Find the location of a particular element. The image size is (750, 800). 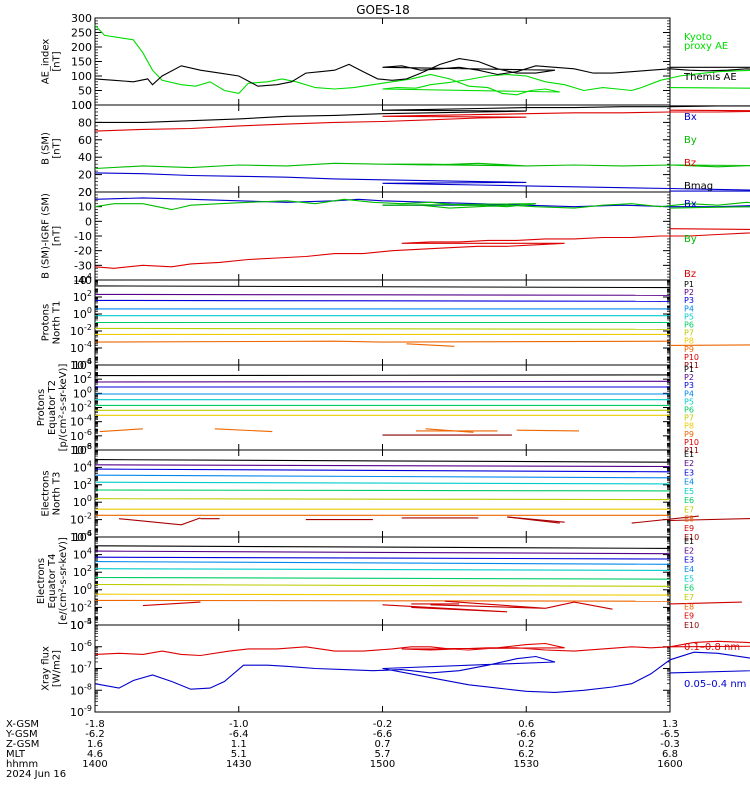

legend-entry: E6 is located at coordinates (689, 588).